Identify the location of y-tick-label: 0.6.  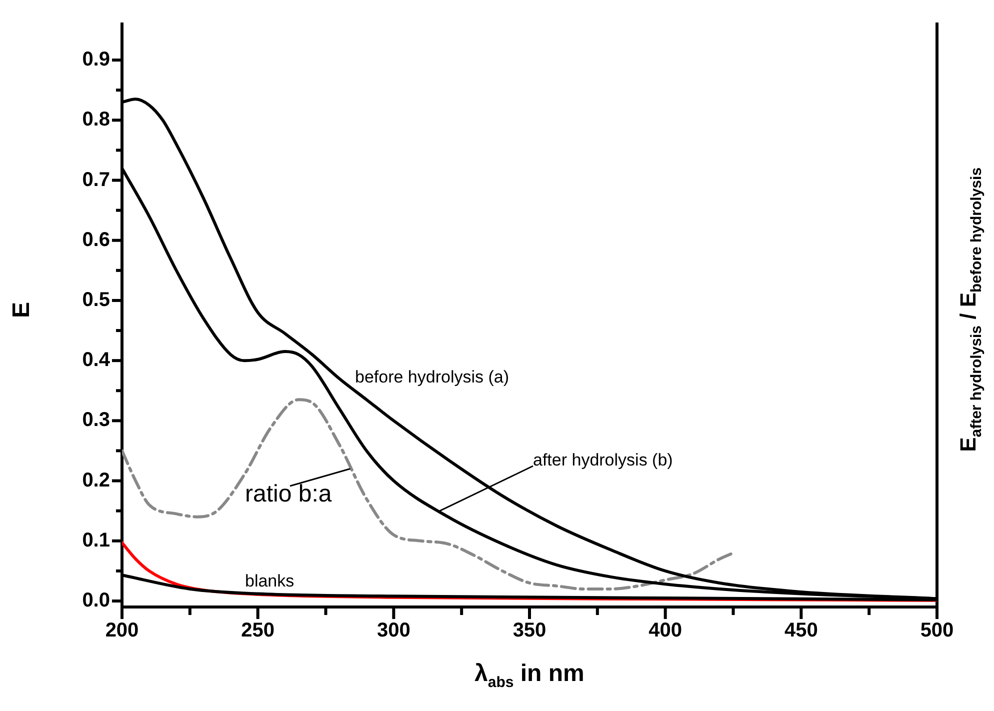
(96, 239).